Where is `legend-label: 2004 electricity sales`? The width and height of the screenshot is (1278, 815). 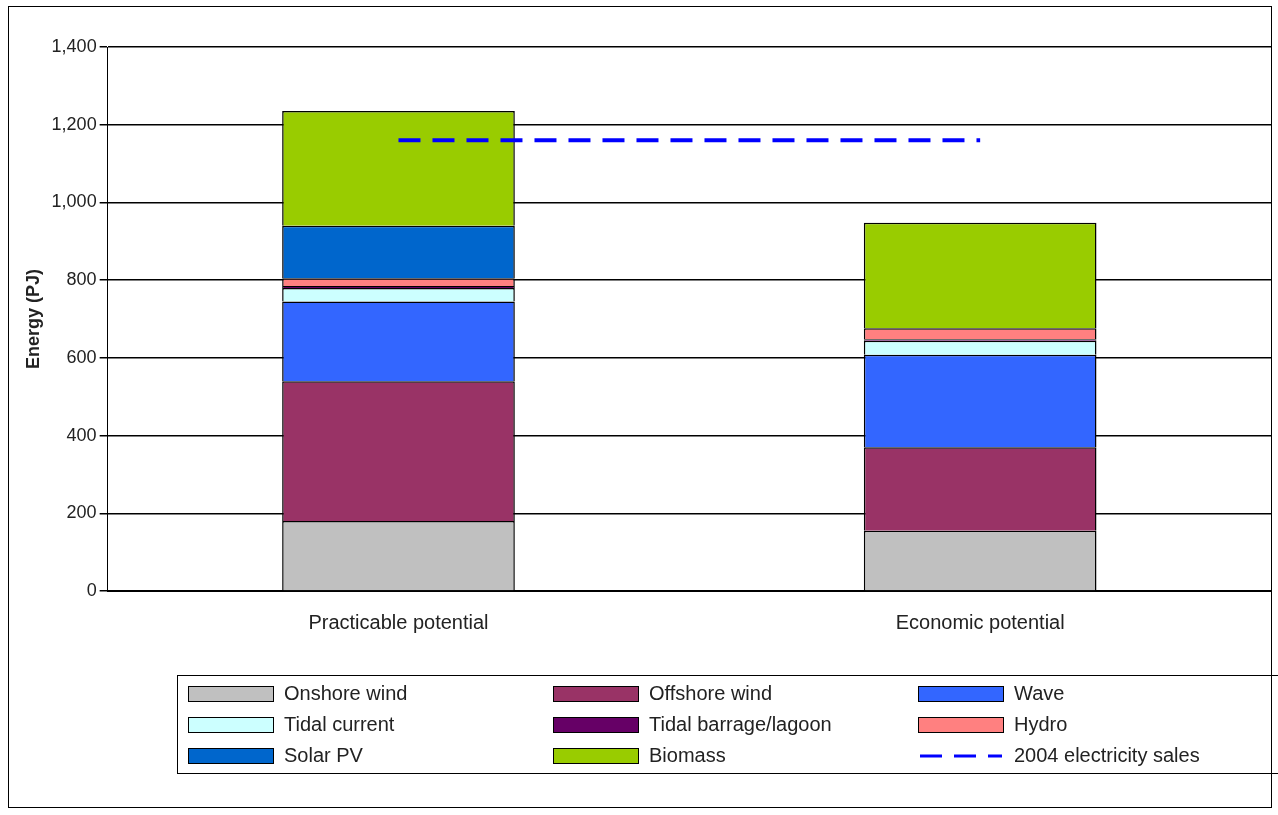 legend-label: 2004 electricity sales is located at coordinates (1107, 755).